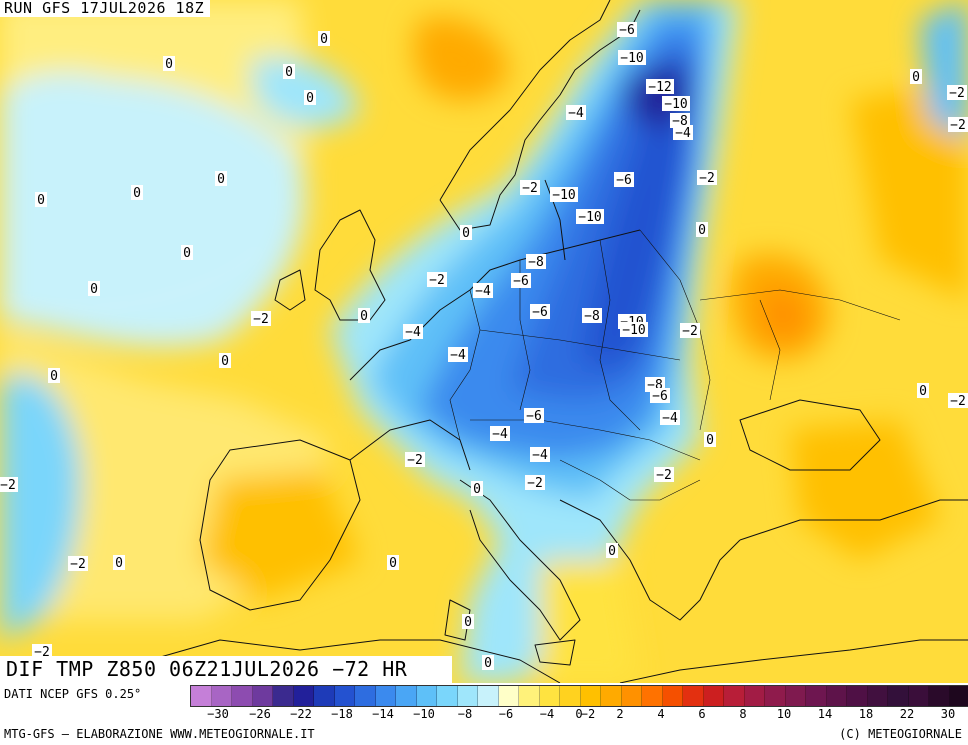 Image resolution: width=968 pixels, height=745 pixels. What do you see at coordinates (424, 714) in the screenshot?
I see `legend-tick-label: −10` at bounding box center [424, 714].